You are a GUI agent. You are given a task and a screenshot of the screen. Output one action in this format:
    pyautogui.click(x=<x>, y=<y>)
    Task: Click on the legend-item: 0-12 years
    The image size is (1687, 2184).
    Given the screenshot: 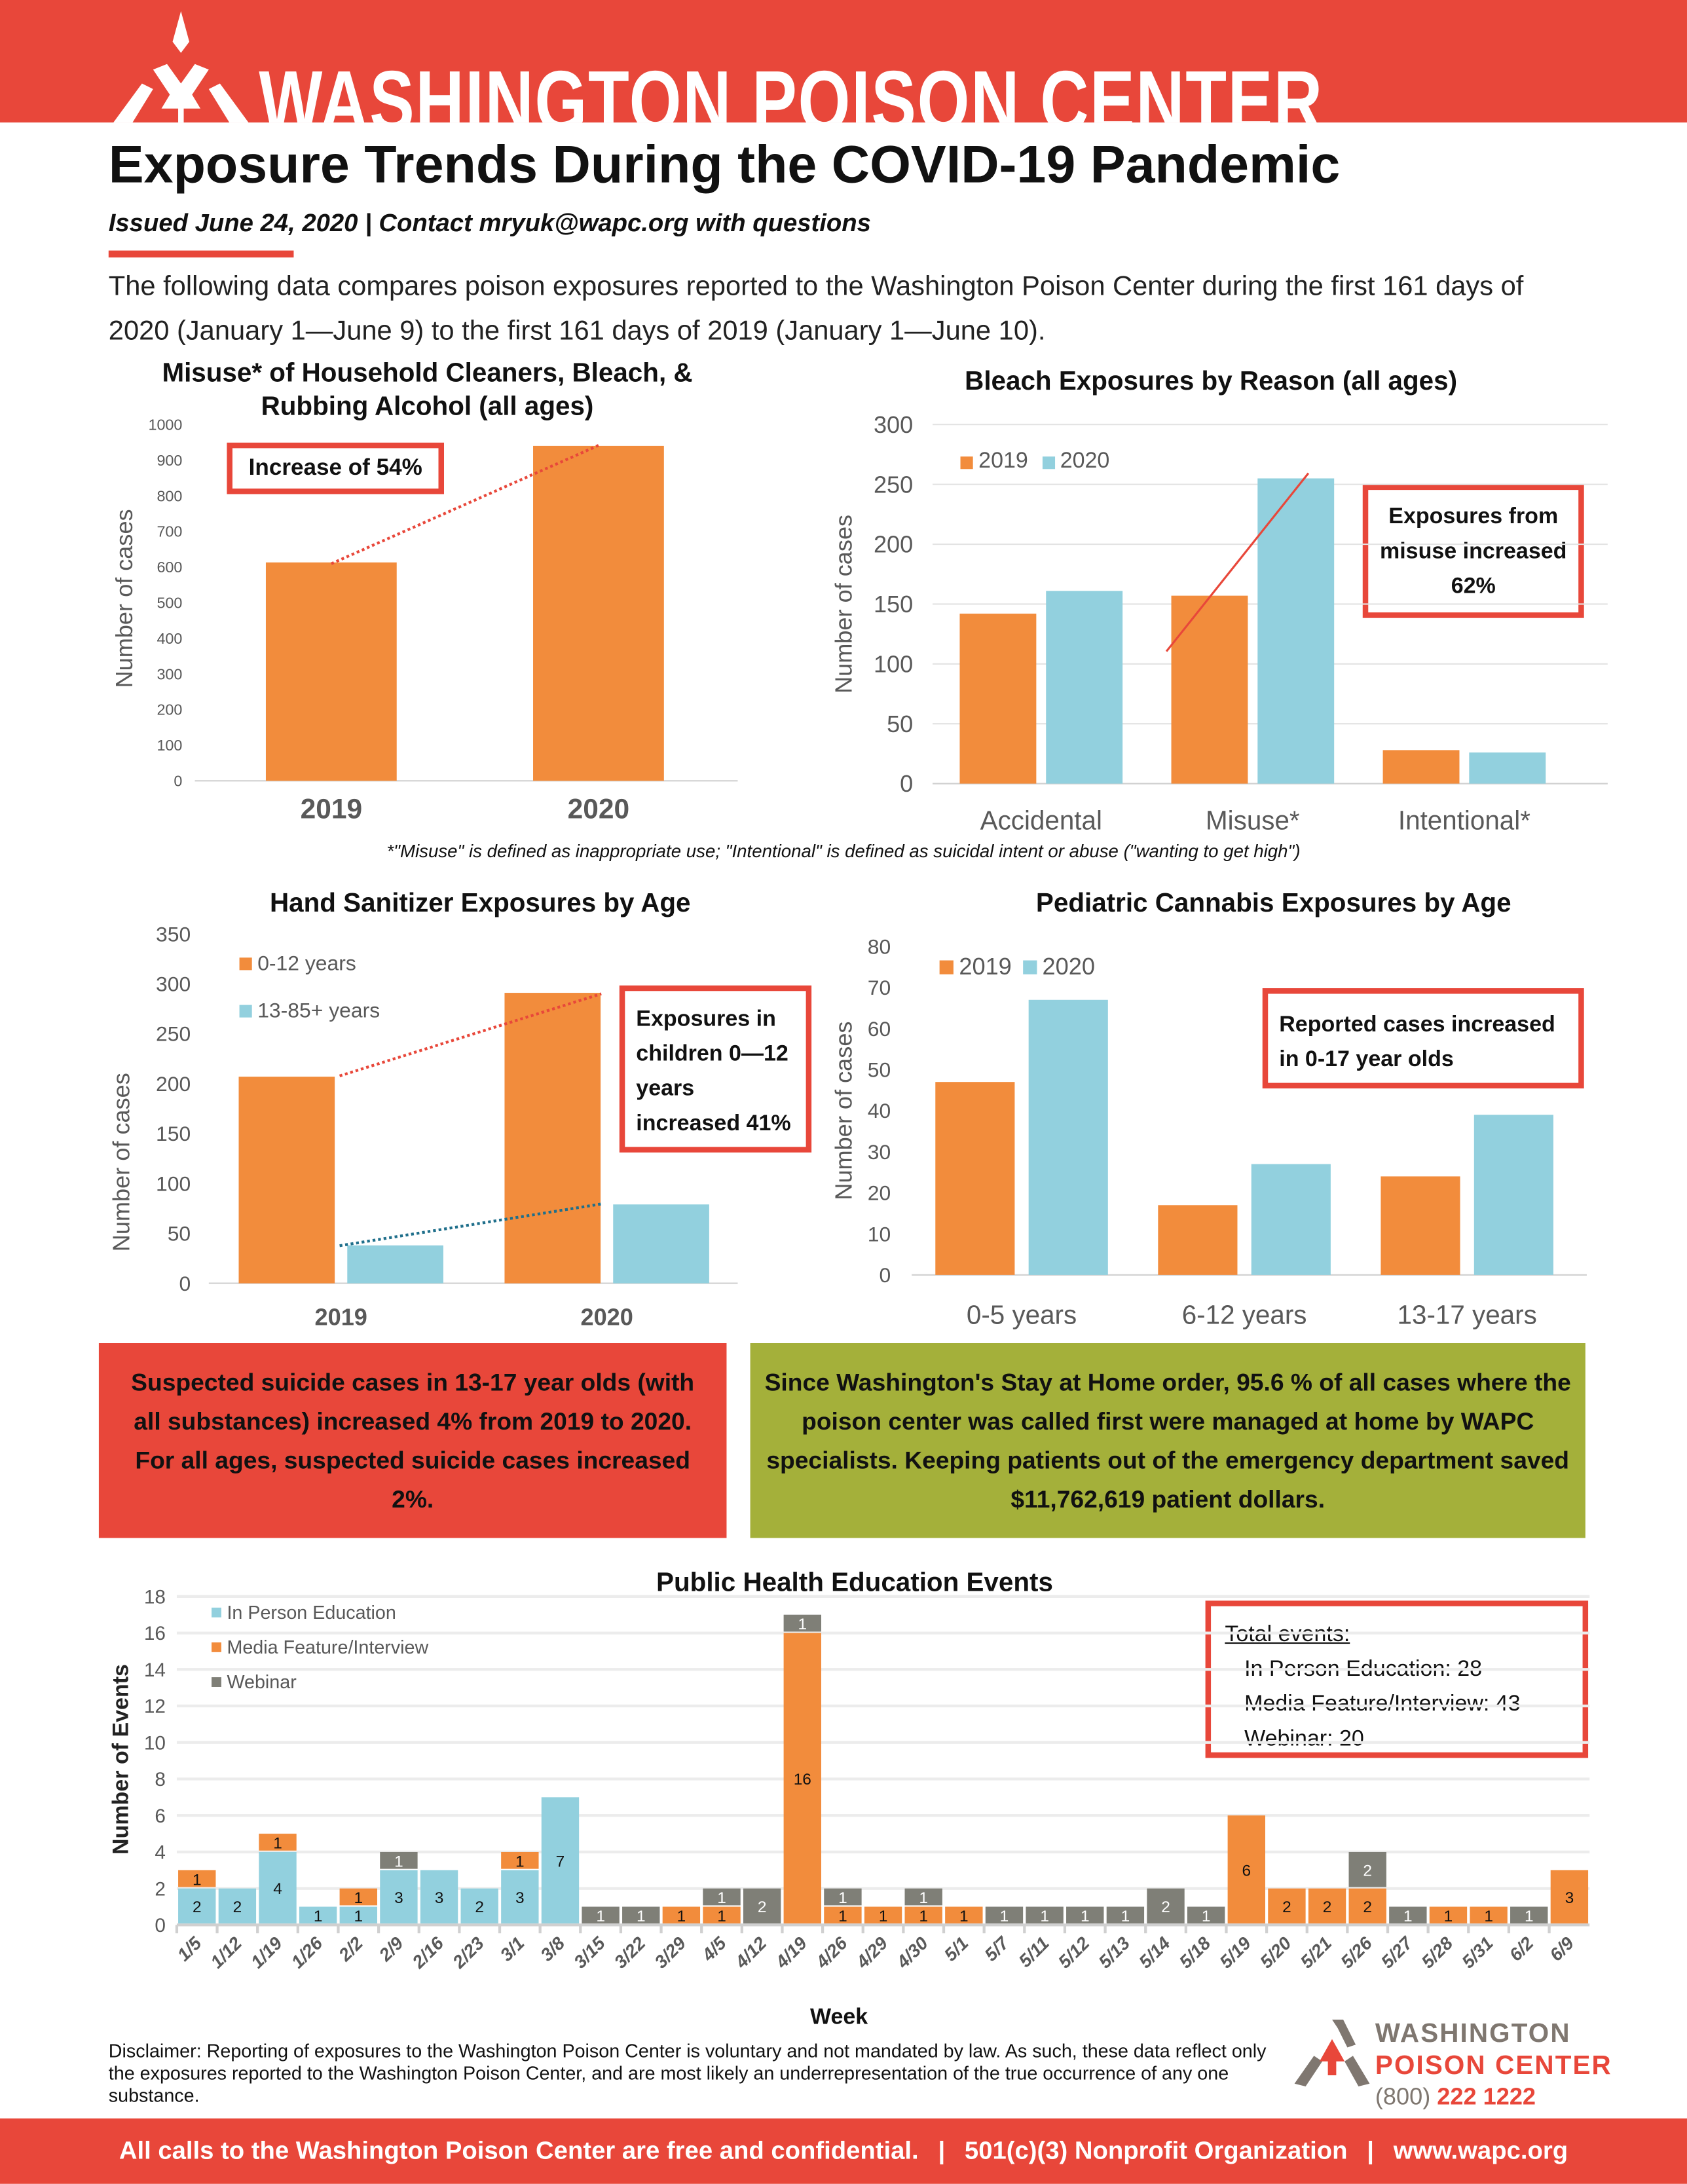 What is the action you would take?
    pyautogui.click(x=297, y=964)
    